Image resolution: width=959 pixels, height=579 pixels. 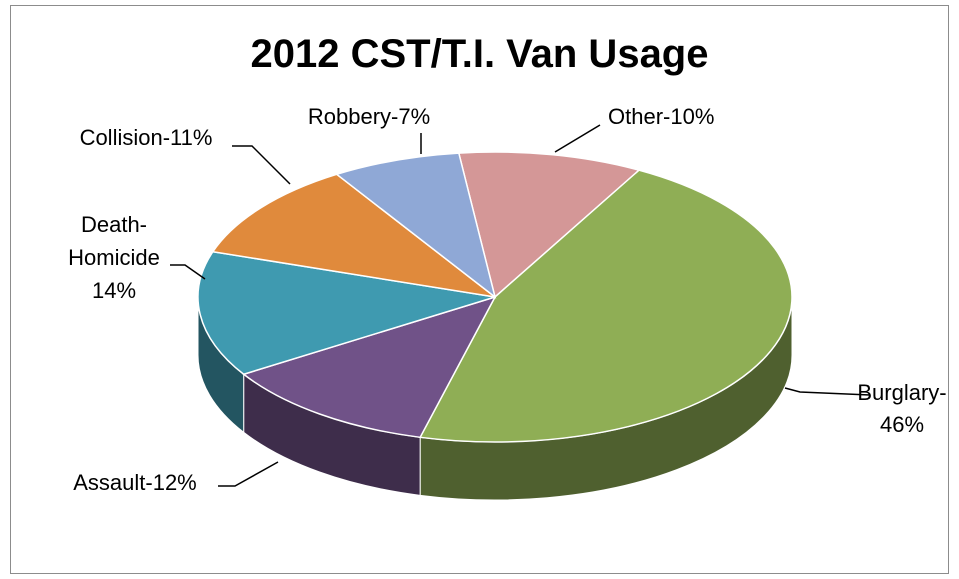 I want to click on slice-label-line: Collision-11%, so click(x=146, y=137).